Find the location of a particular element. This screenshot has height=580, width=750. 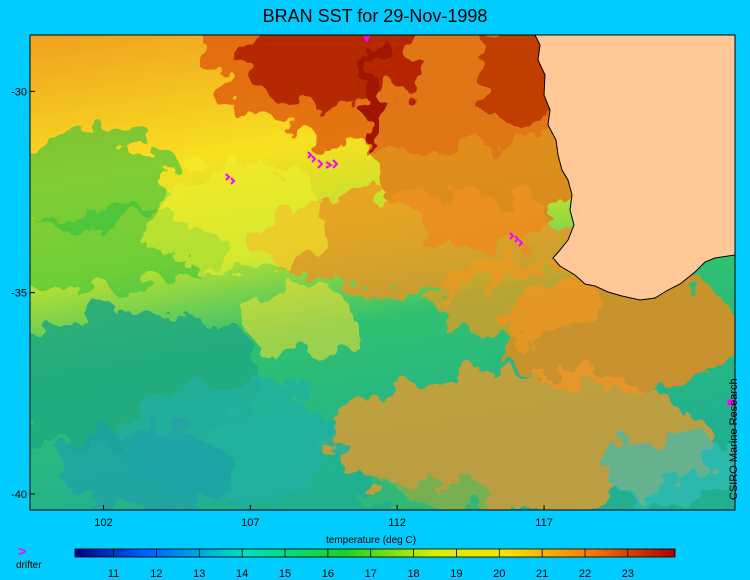

colorbar-tick-label: 21 is located at coordinates (542, 574).